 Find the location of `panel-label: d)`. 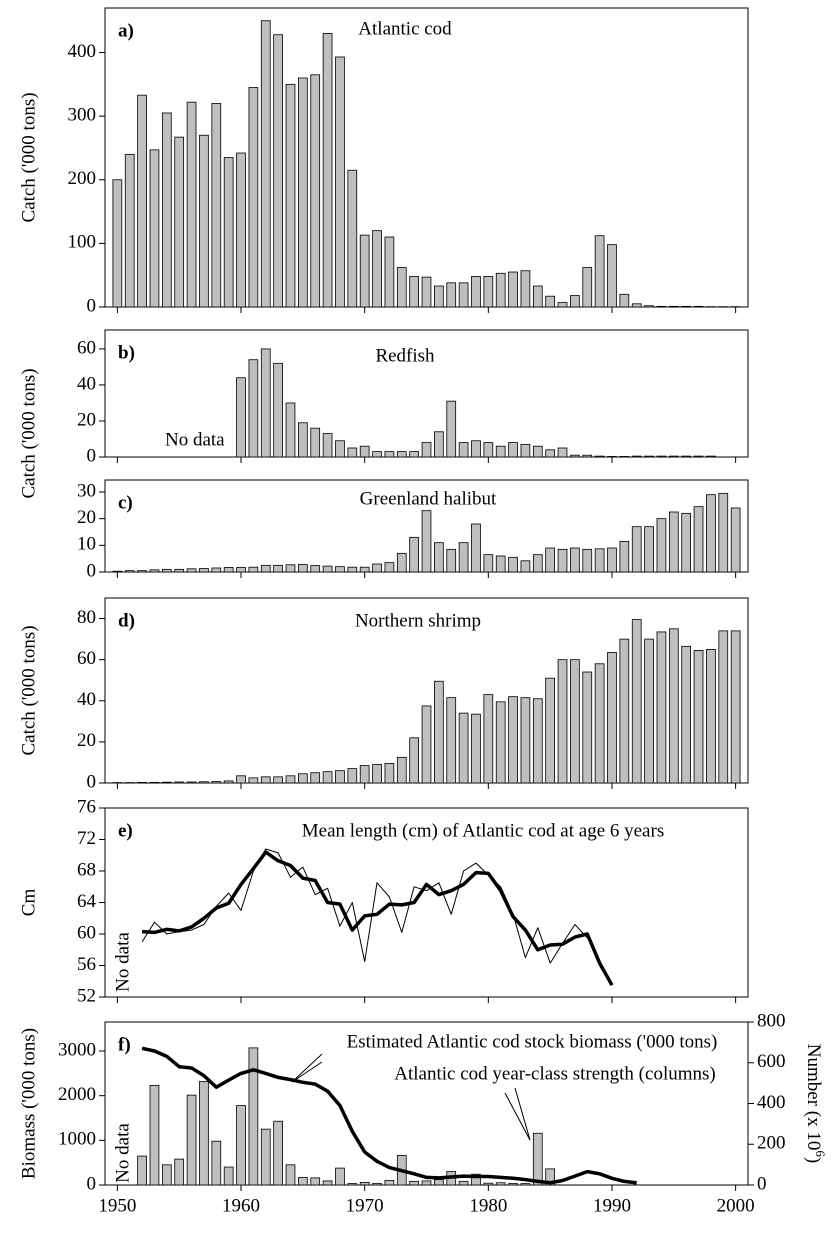

panel-label: d) is located at coordinates (126, 620).